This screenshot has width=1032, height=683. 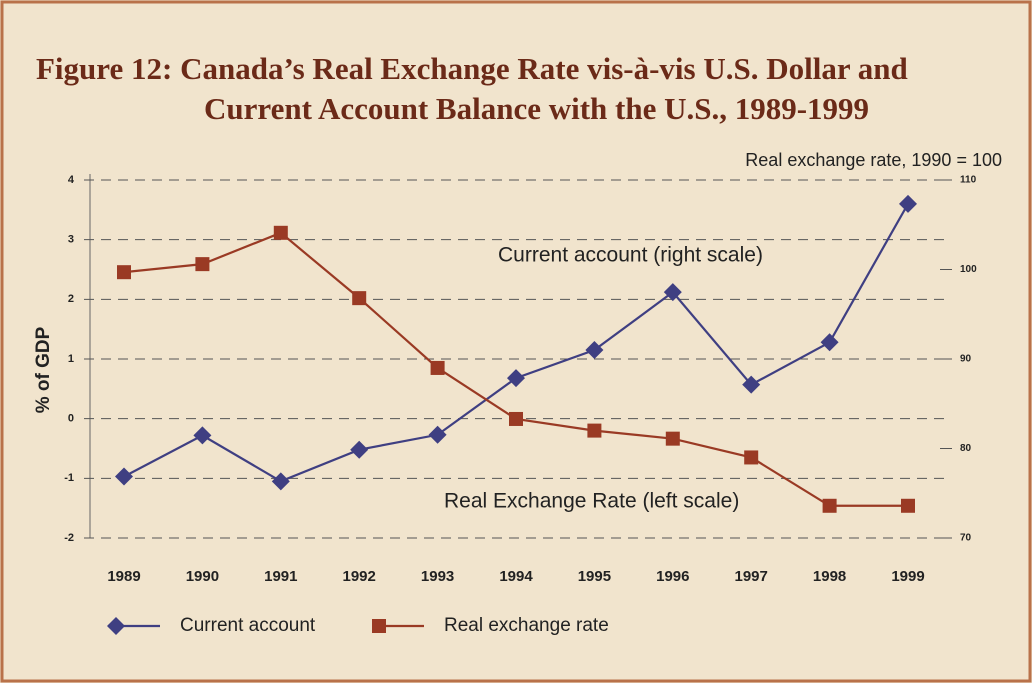 What do you see at coordinates (968, 180) in the screenshot?
I see `y2-tick-label: 110` at bounding box center [968, 180].